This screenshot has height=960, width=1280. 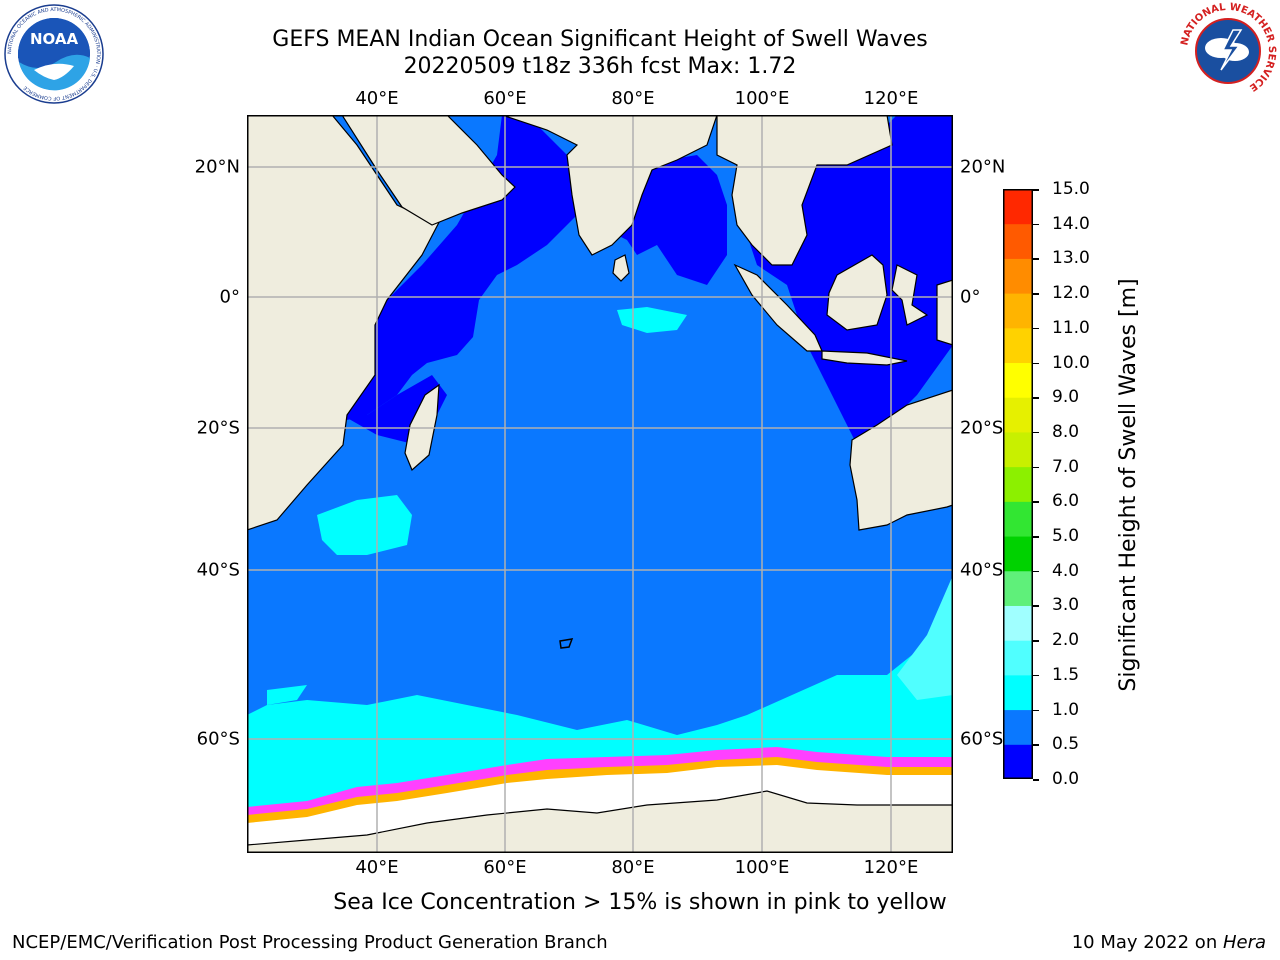 I want to click on colorbar-tick-label: 3.0, so click(x=1066, y=605).